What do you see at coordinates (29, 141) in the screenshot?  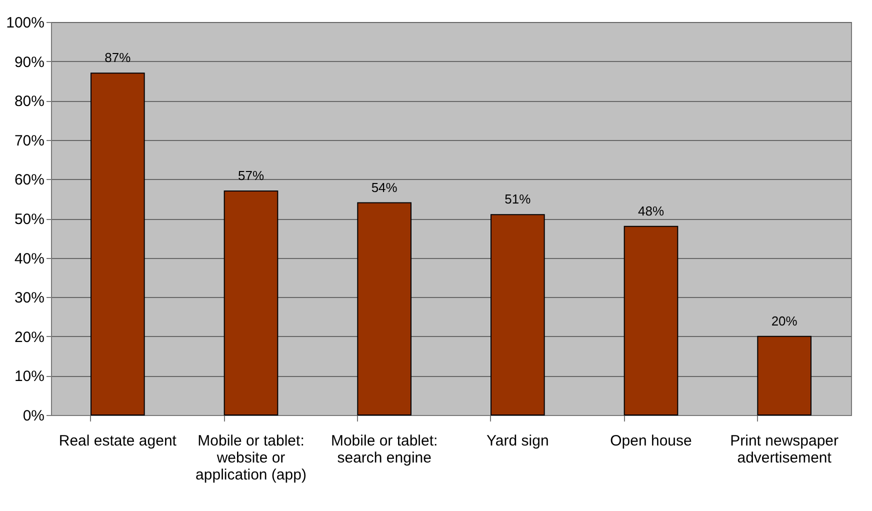 I see `y-tick-label: 70%` at bounding box center [29, 141].